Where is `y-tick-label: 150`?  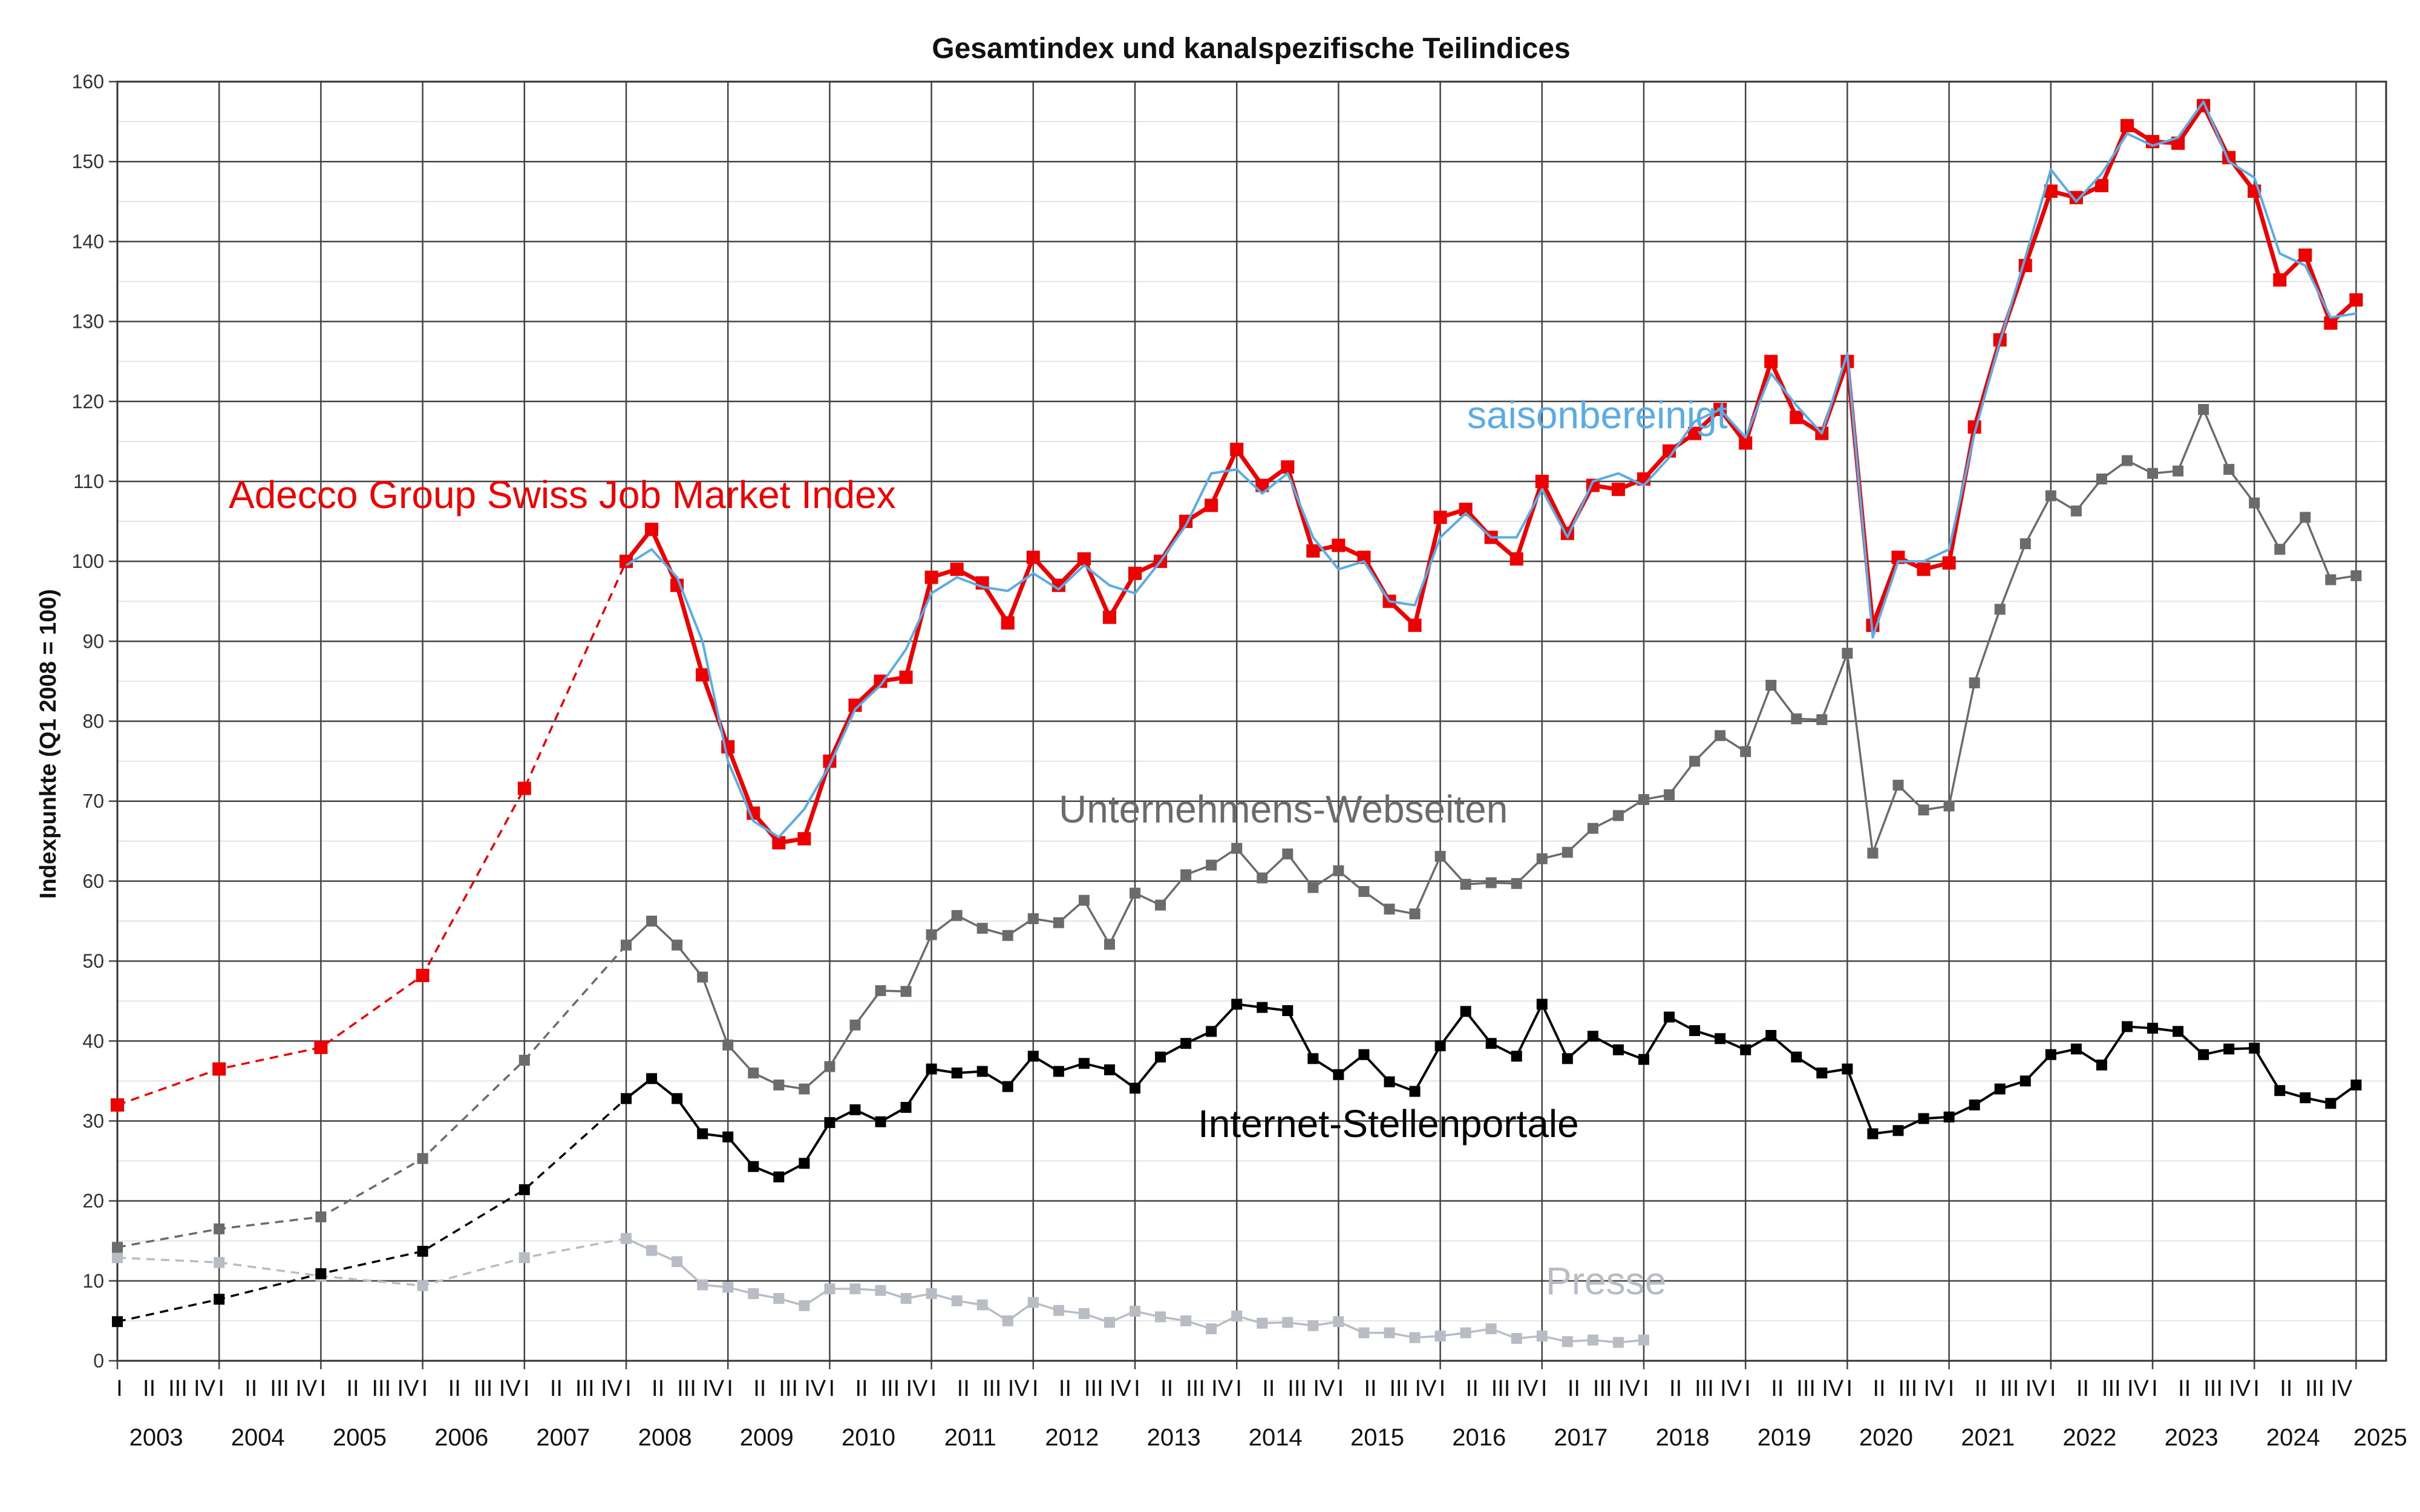
y-tick-label: 150 is located at coordinates (88, 161).